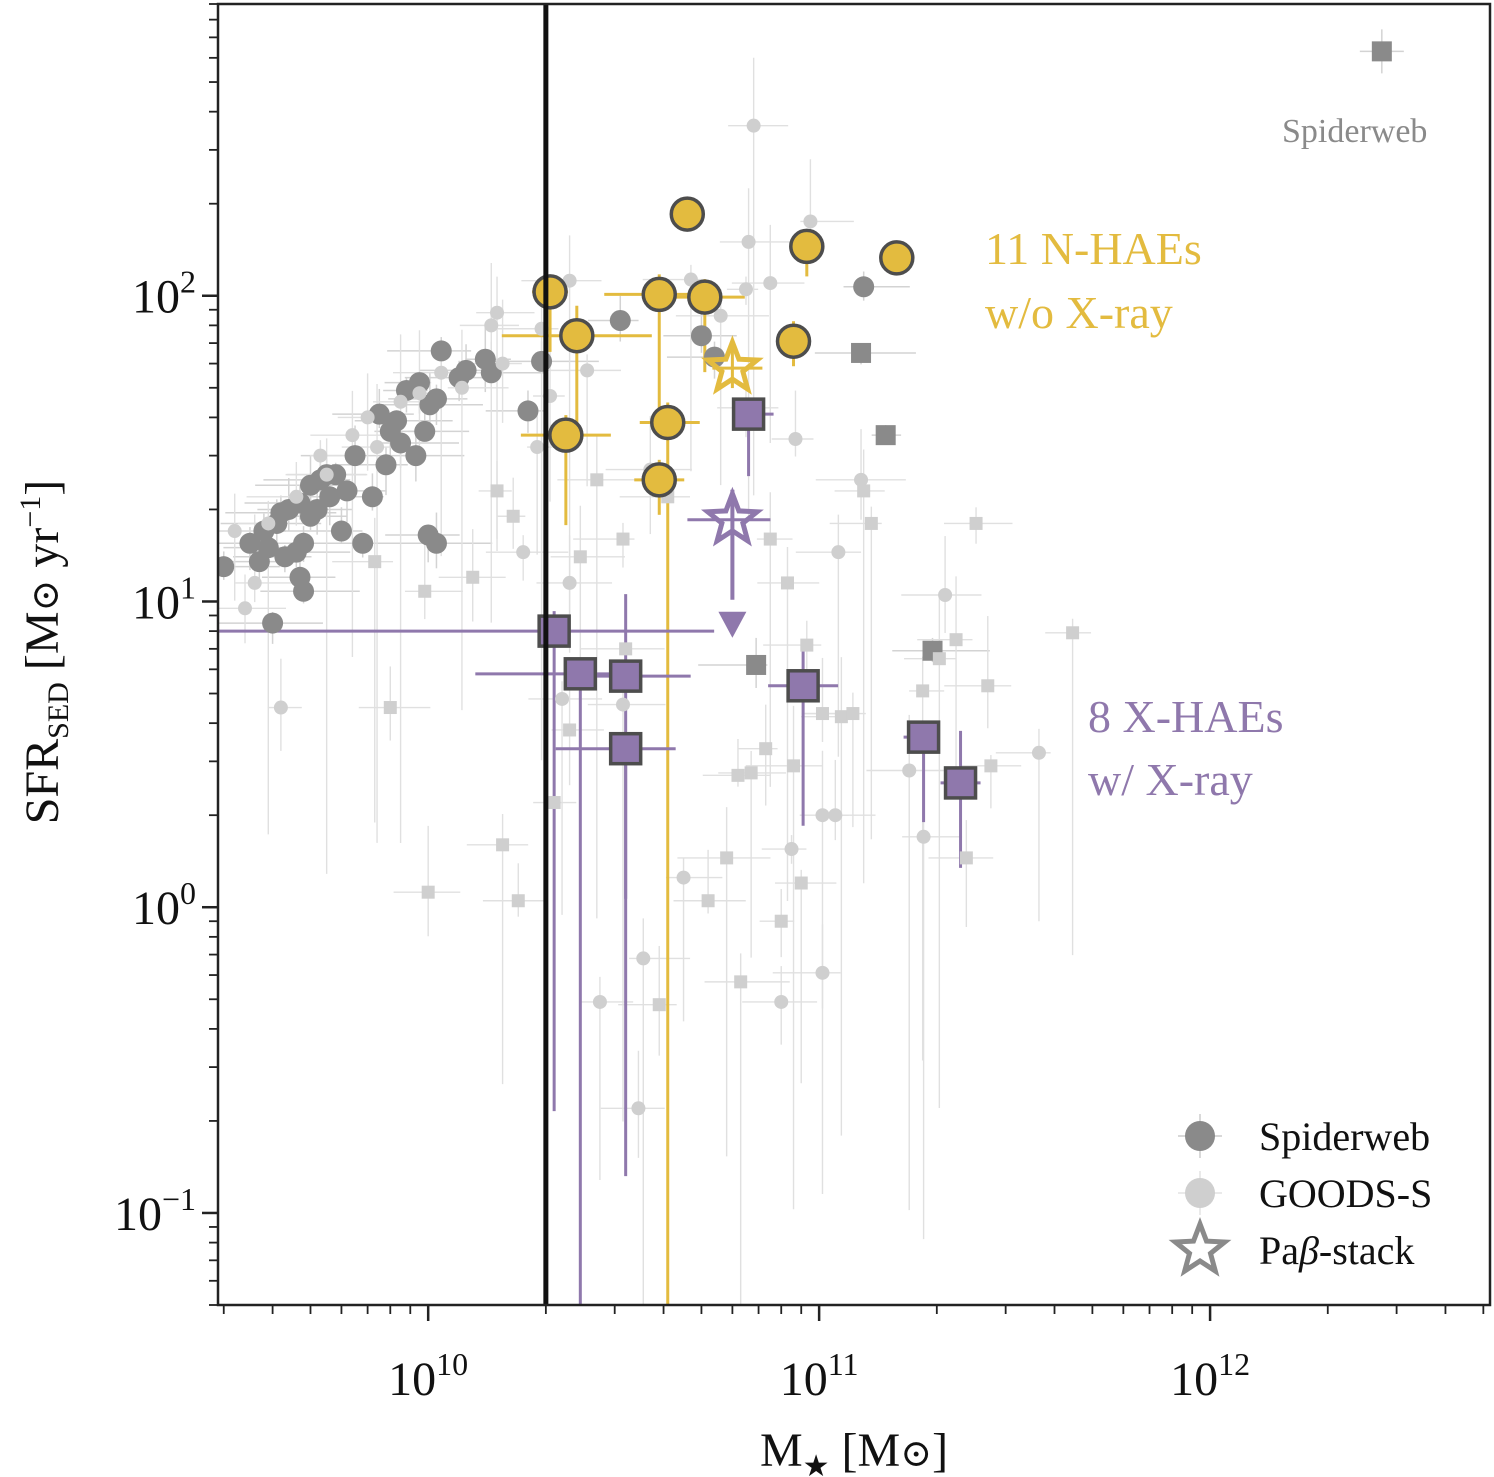 The width and height of the screenshot is (1494, 1477). I want to click on y-tick-label-2: 10¹, so click(164, 599).